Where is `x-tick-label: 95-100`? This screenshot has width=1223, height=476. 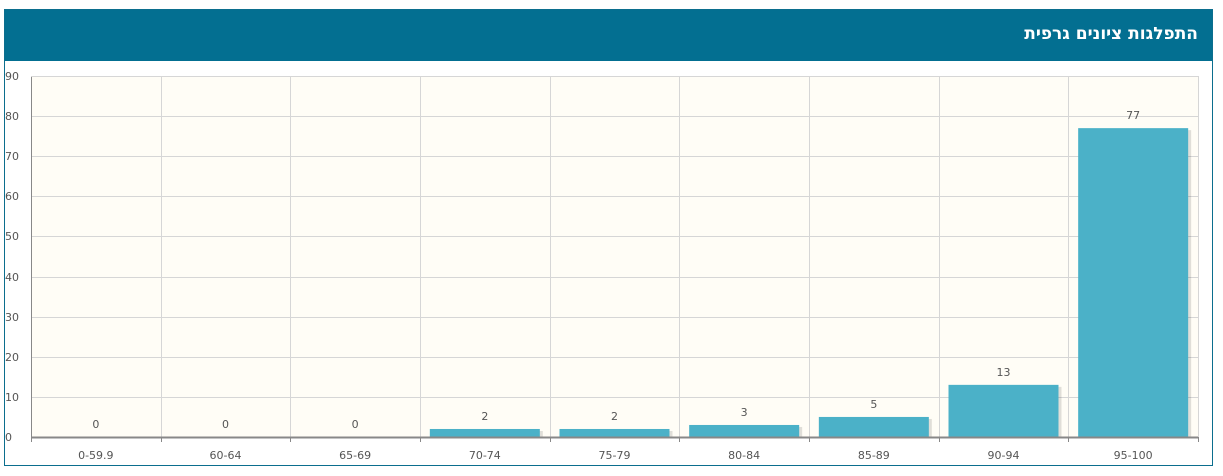 x-tick-label: 95-100 is located at coordinates (1133, 455).